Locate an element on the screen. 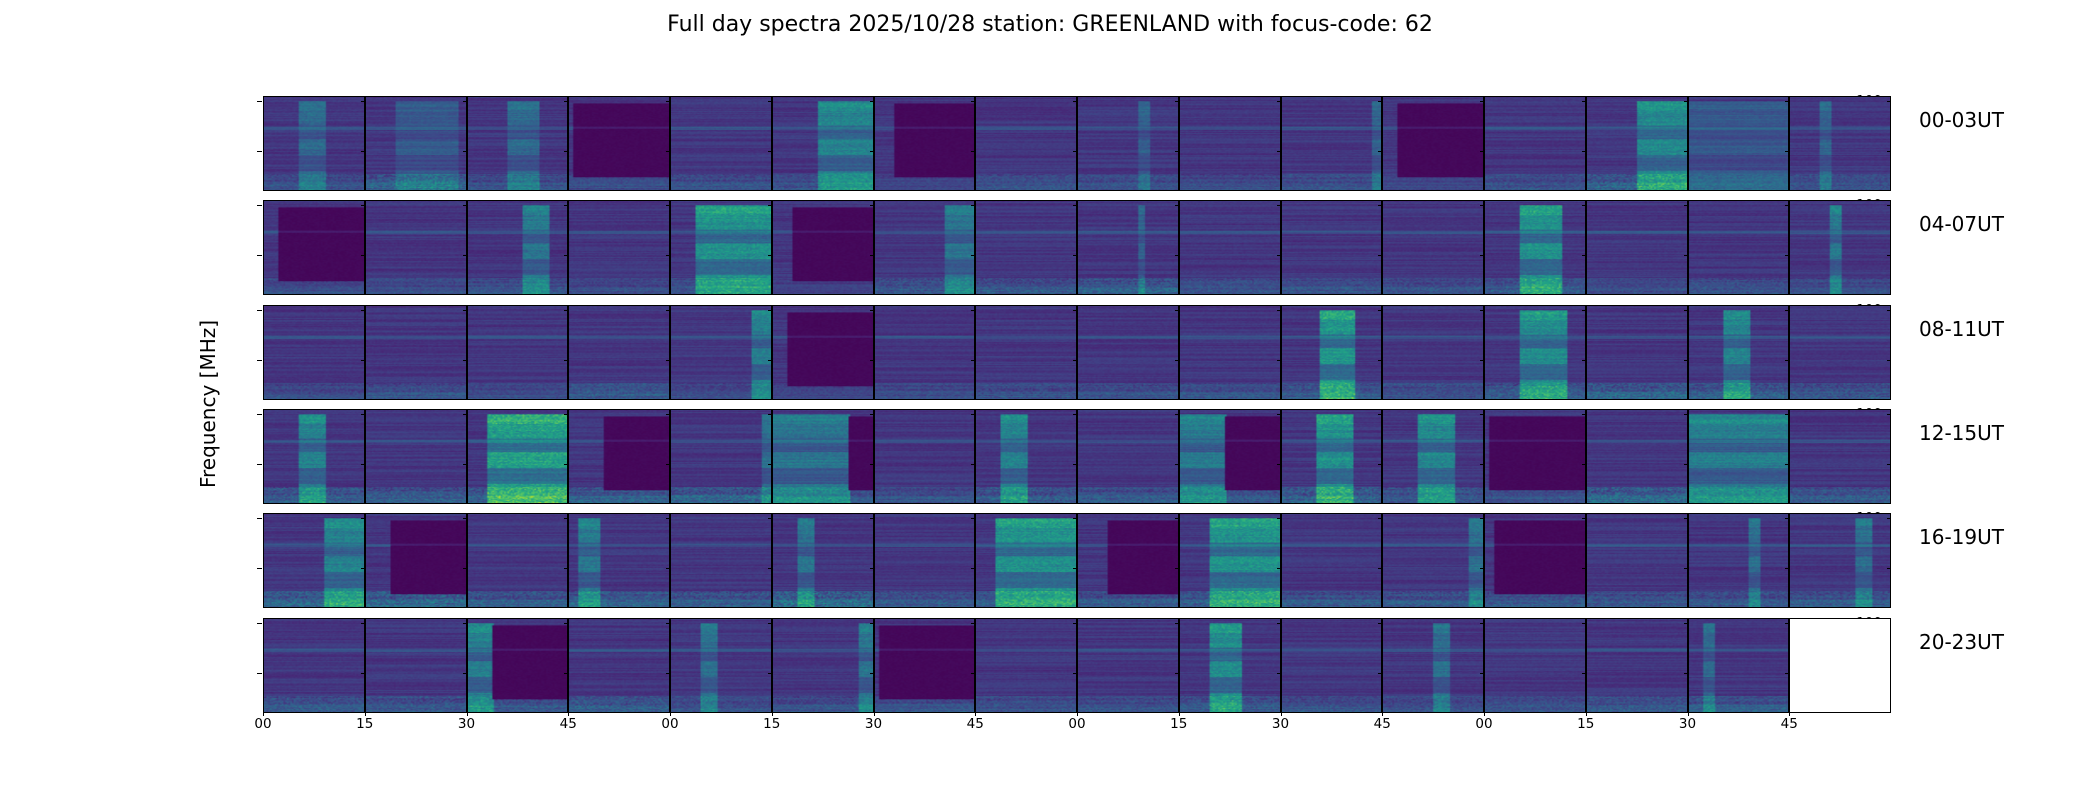 The image size is (2100, 800). spectra-row: 10050 is located at coordinates (1074, 664).